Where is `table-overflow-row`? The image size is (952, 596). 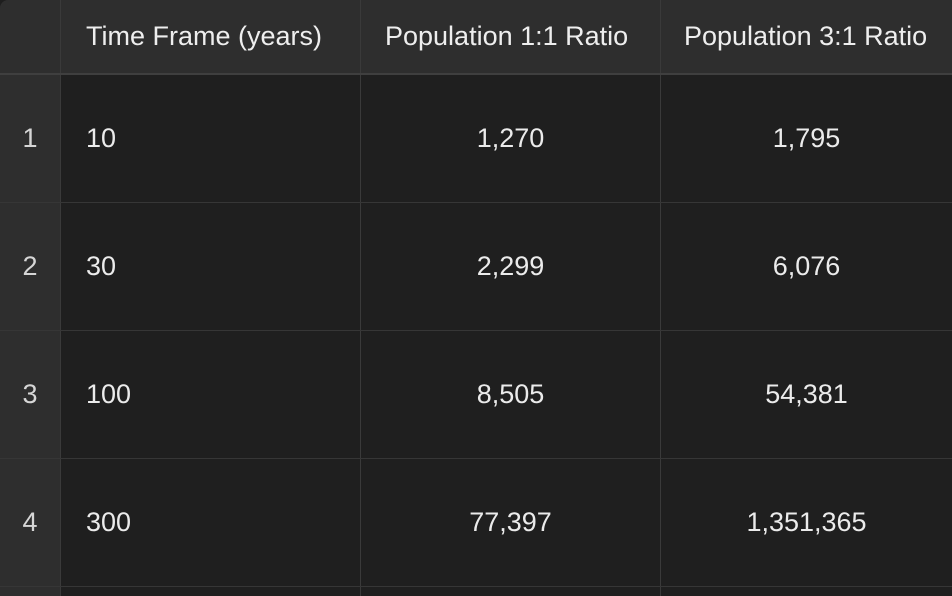 table-overflow-row is located at coordinates (476, 591).